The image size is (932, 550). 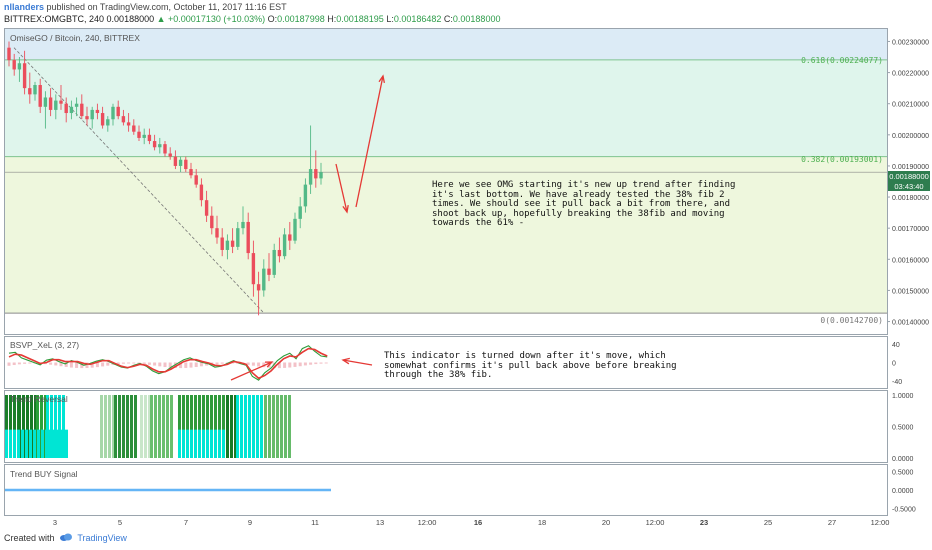 I want to click on y-tick-label: 0.00170000, so click(x=910, y=229).